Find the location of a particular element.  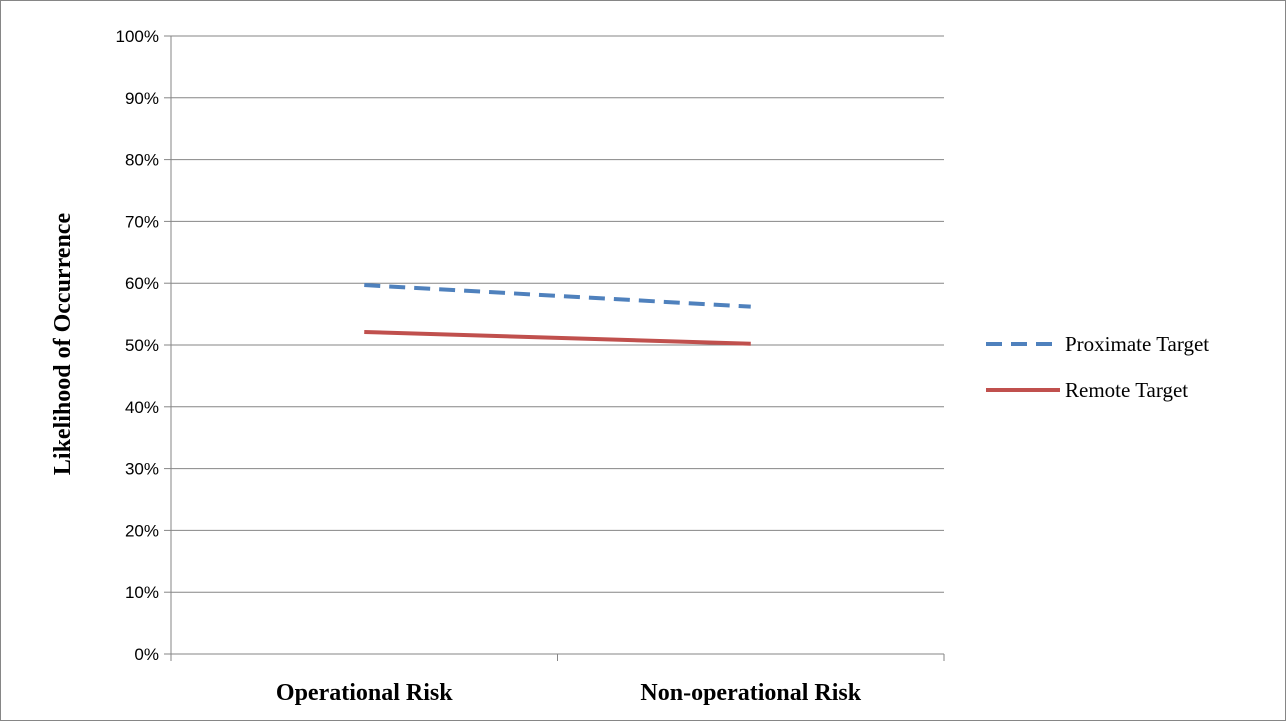

y-tick-label: 80% is located at coordinates (142, 160).